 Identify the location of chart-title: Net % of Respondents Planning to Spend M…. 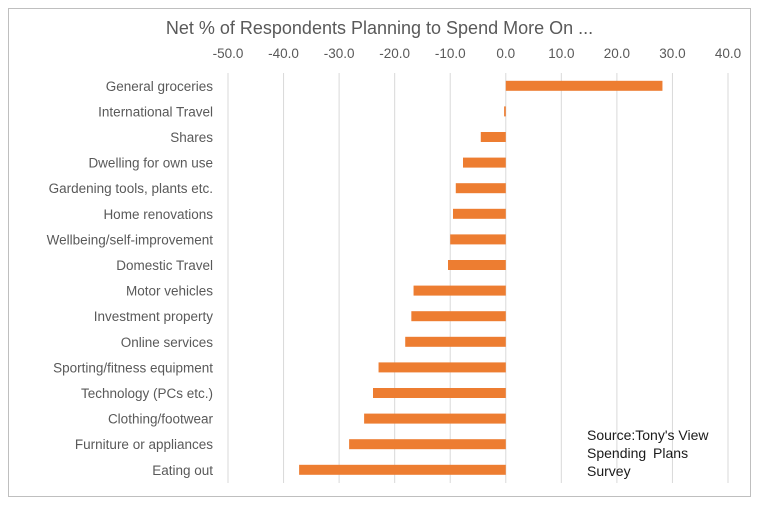
(379, 28).